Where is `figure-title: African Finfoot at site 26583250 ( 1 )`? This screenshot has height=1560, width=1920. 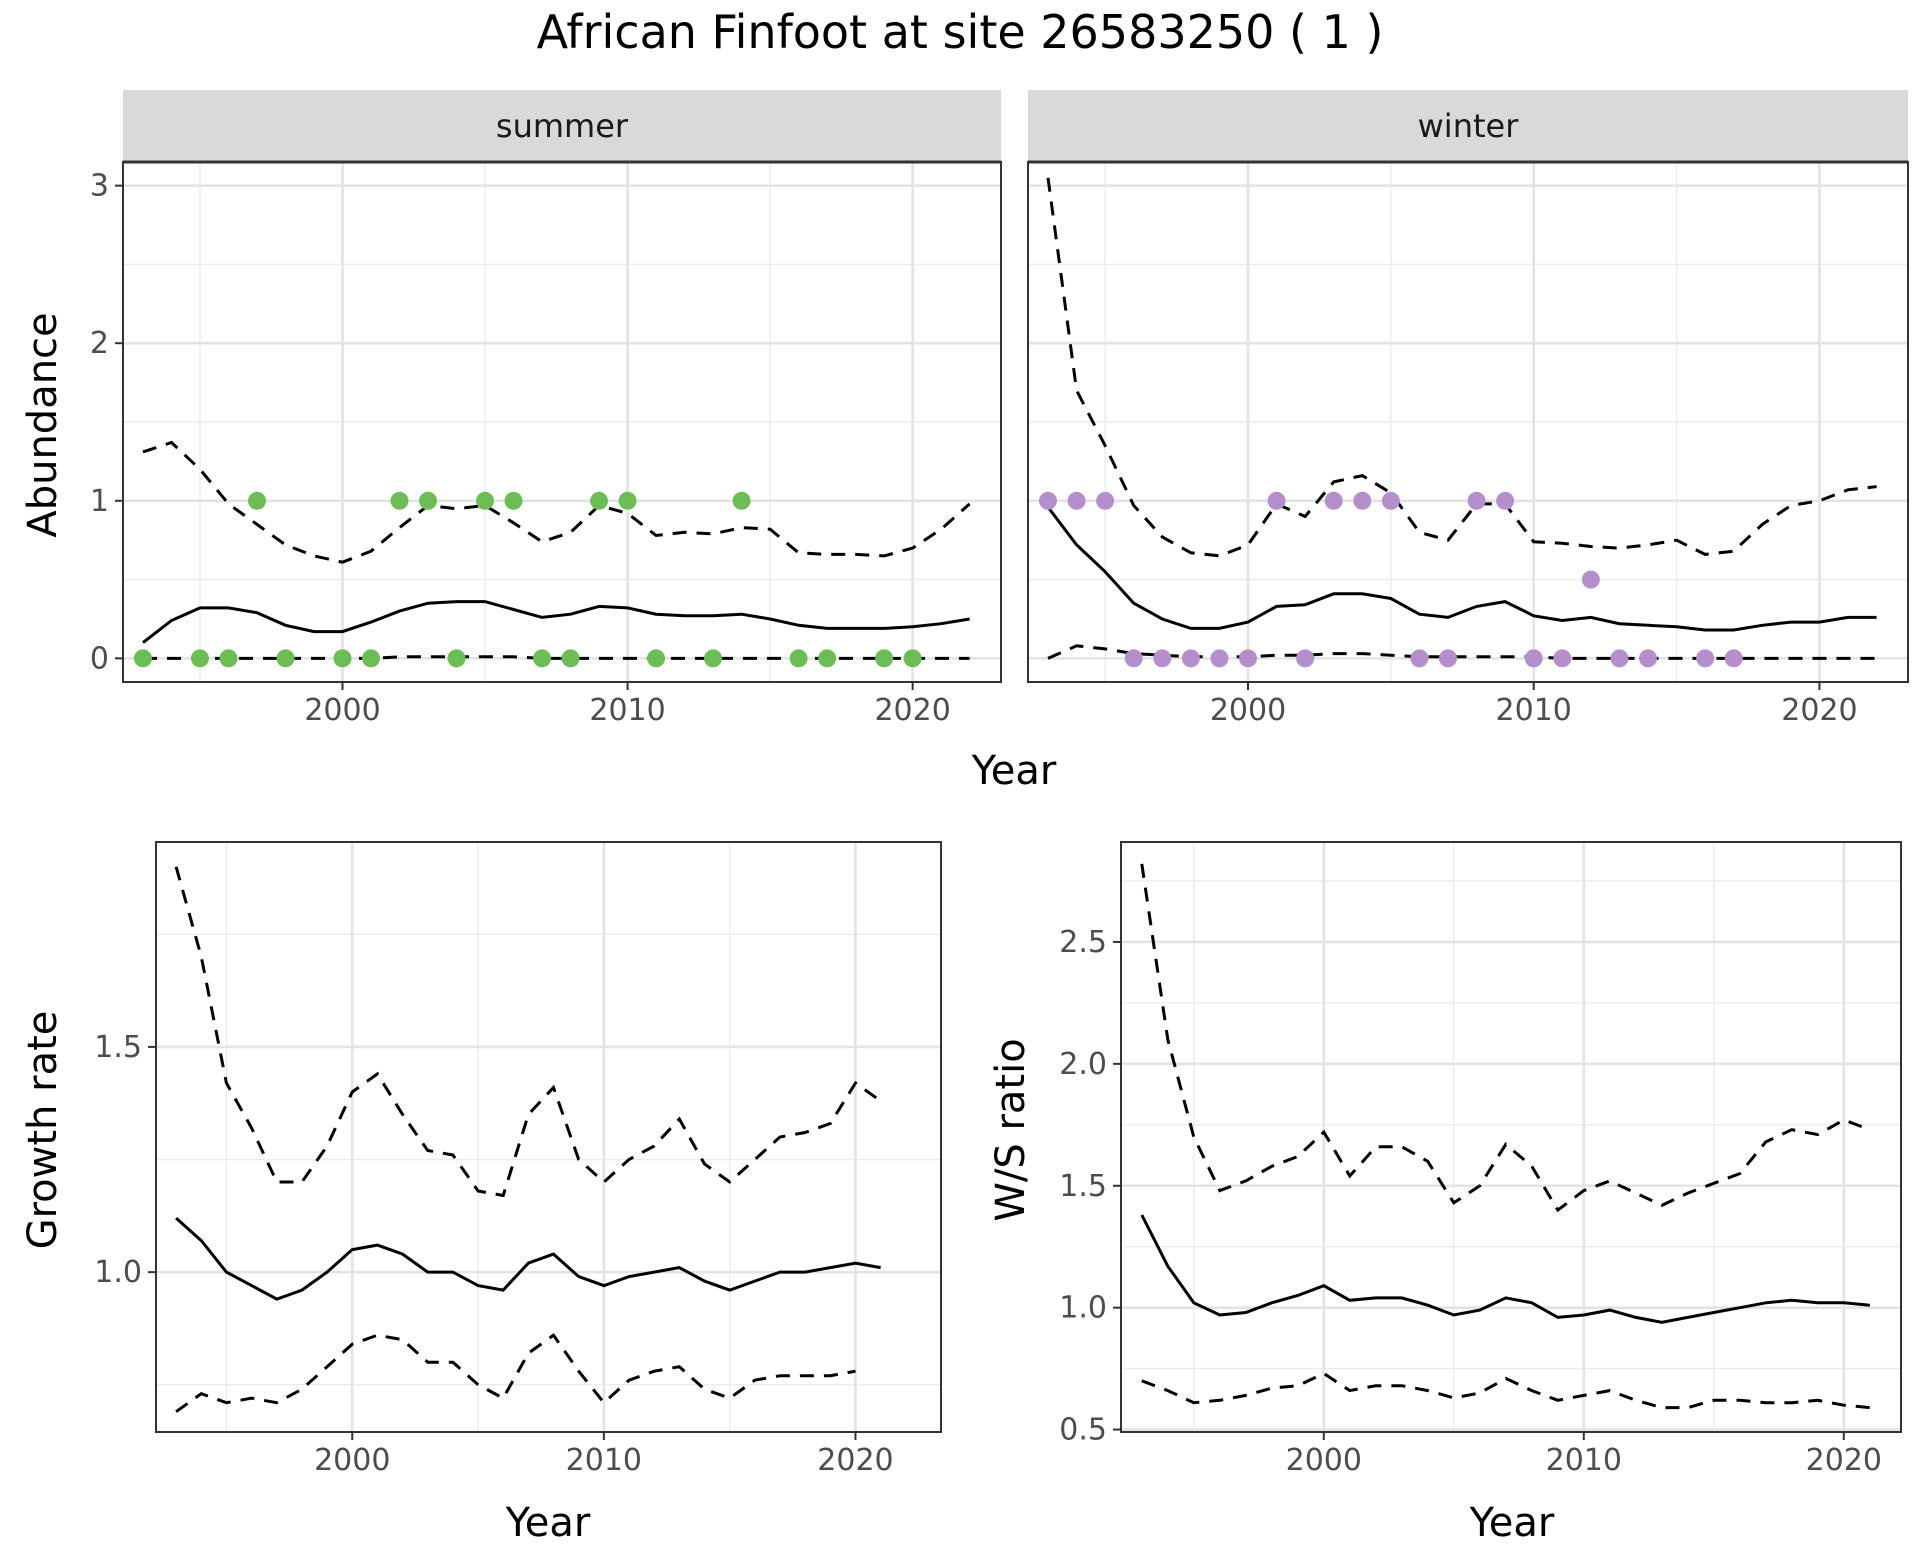 figure-title: African Finfoot at site 26583250 ( 1 ) is located at coordinates (960, 32).